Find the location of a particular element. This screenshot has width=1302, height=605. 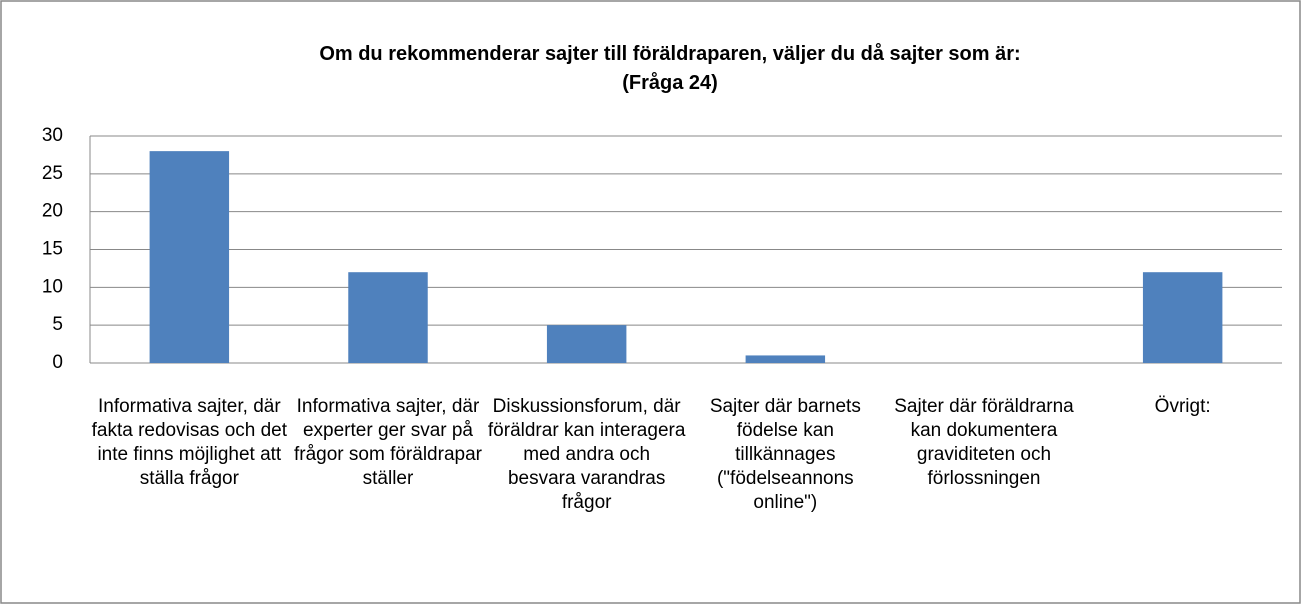

y-tick-label: 10 is located at coordinates (52, 286).